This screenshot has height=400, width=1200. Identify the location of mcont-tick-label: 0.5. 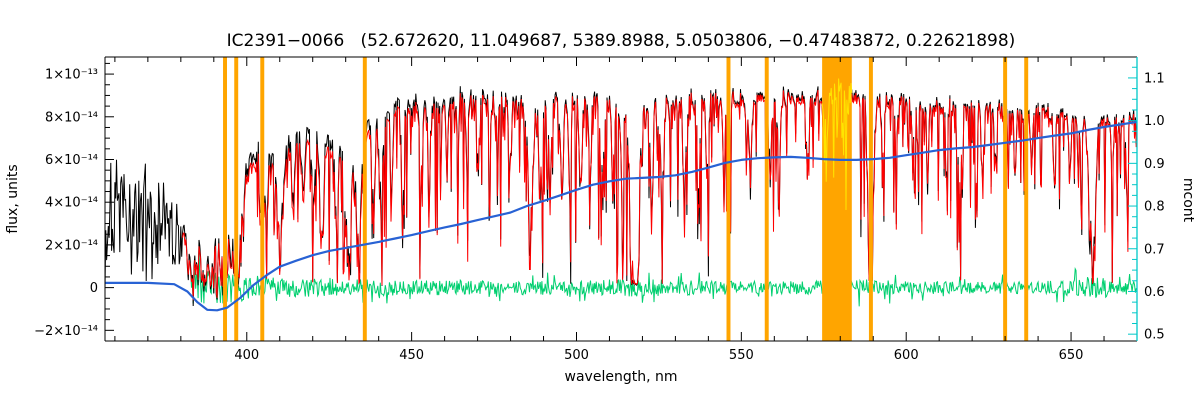
(1154, 335).